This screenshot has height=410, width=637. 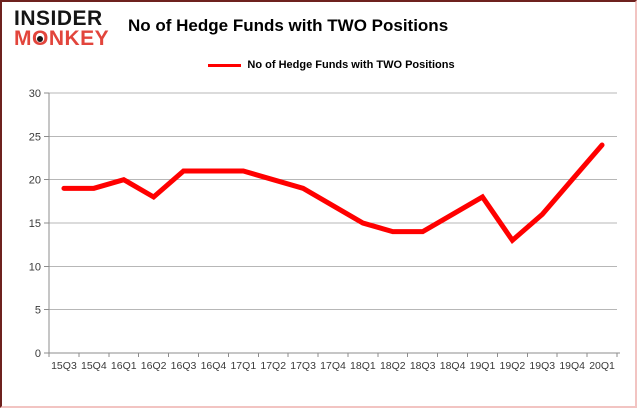 What do you see at coordinates (243, 366) in the screenshot?
I see `x-tick-label: 17Q1` at bounding box center [243, 366].